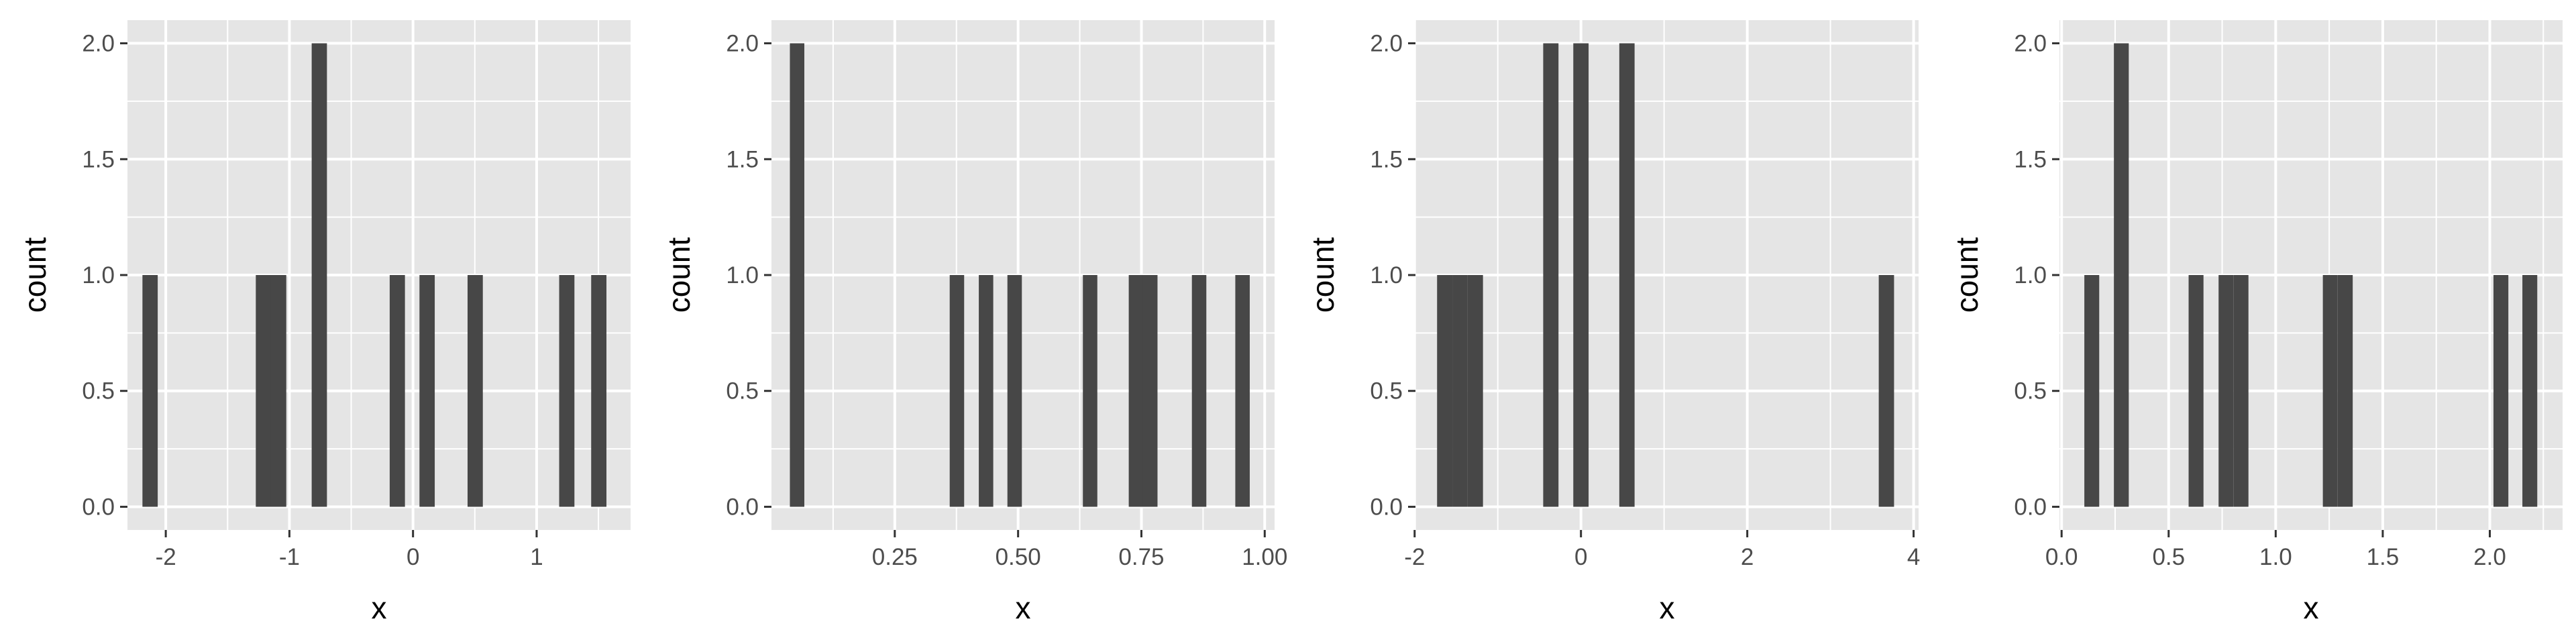 Image resolution: width=2576 pixels, height=644 pixels. What do you see at coordinates (2489, 557) in the screenshot?
I see `x-tick-label: 2.0` at bounding box center [2489, 557].